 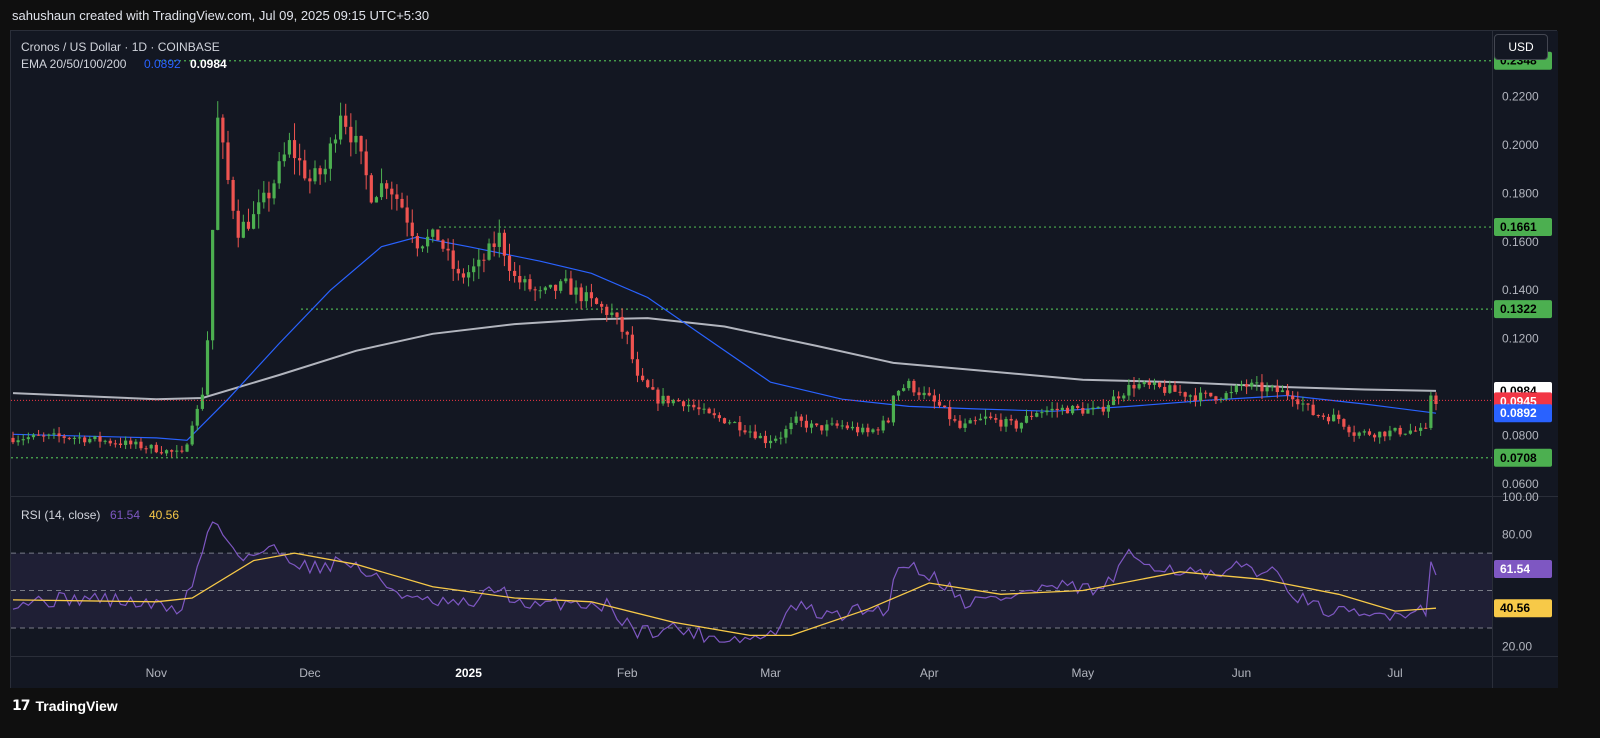 I want to click on rsi-ma-line, so click(x=724, y=594).